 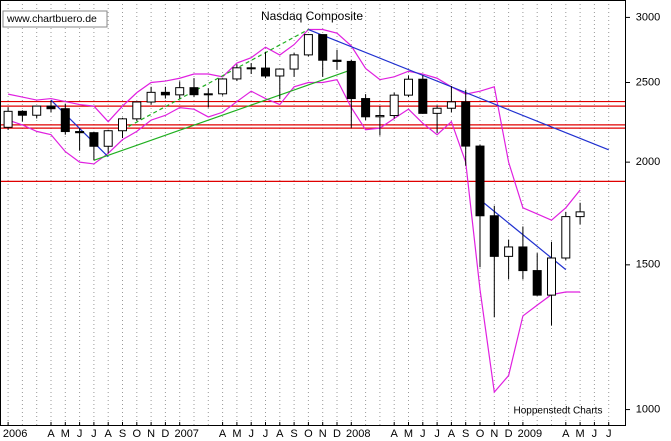 What do you see at coordinates (186, 434) in the screenshot?
I see `x-tick-label: 2007` at bounding box center [186, 434].